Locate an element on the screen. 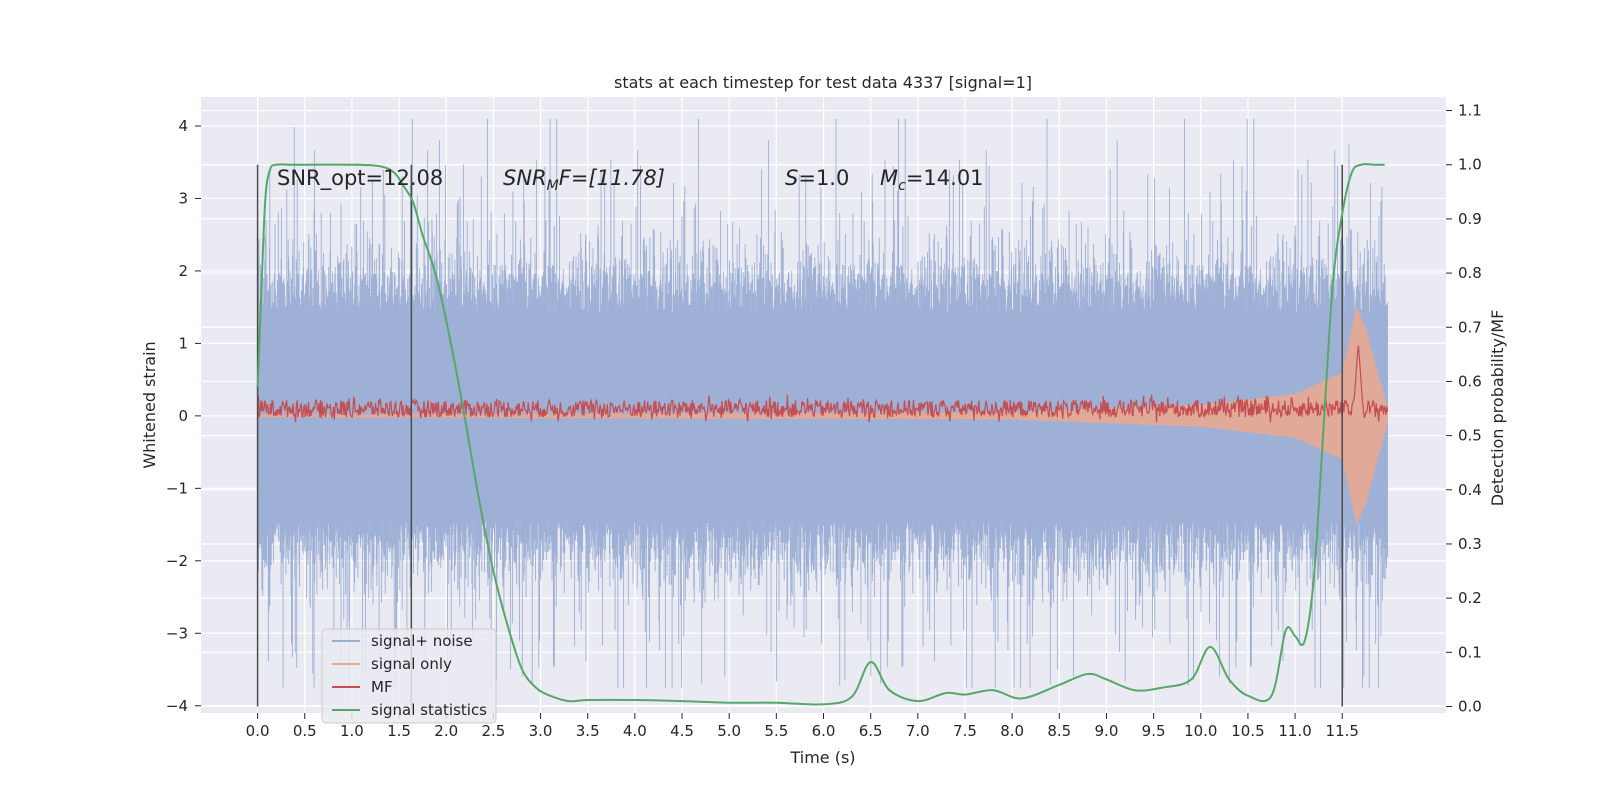 This screenshot has height=804, width=1600. y2-tick-label-11: 0.0 is located at coordinates (1470, 706).